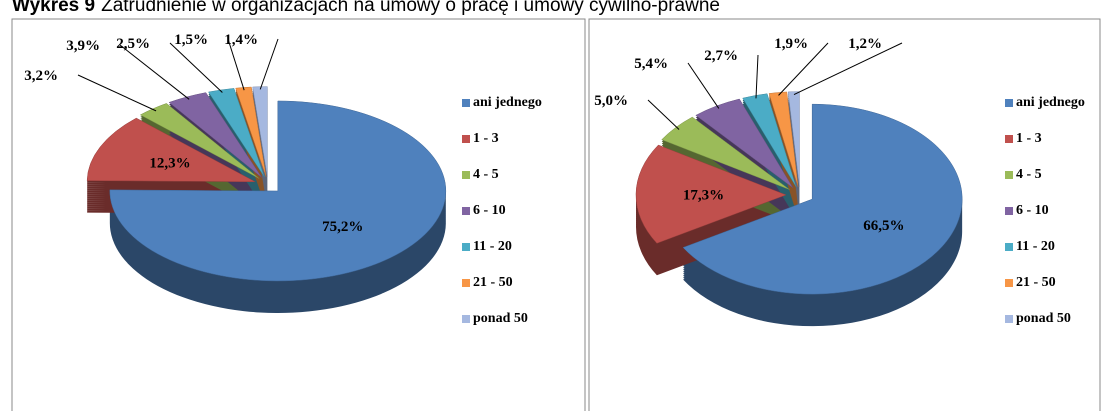  Describe the element at coordinates (342, 227) in the screenshot. I see `data-label: 75,2%` at that location.